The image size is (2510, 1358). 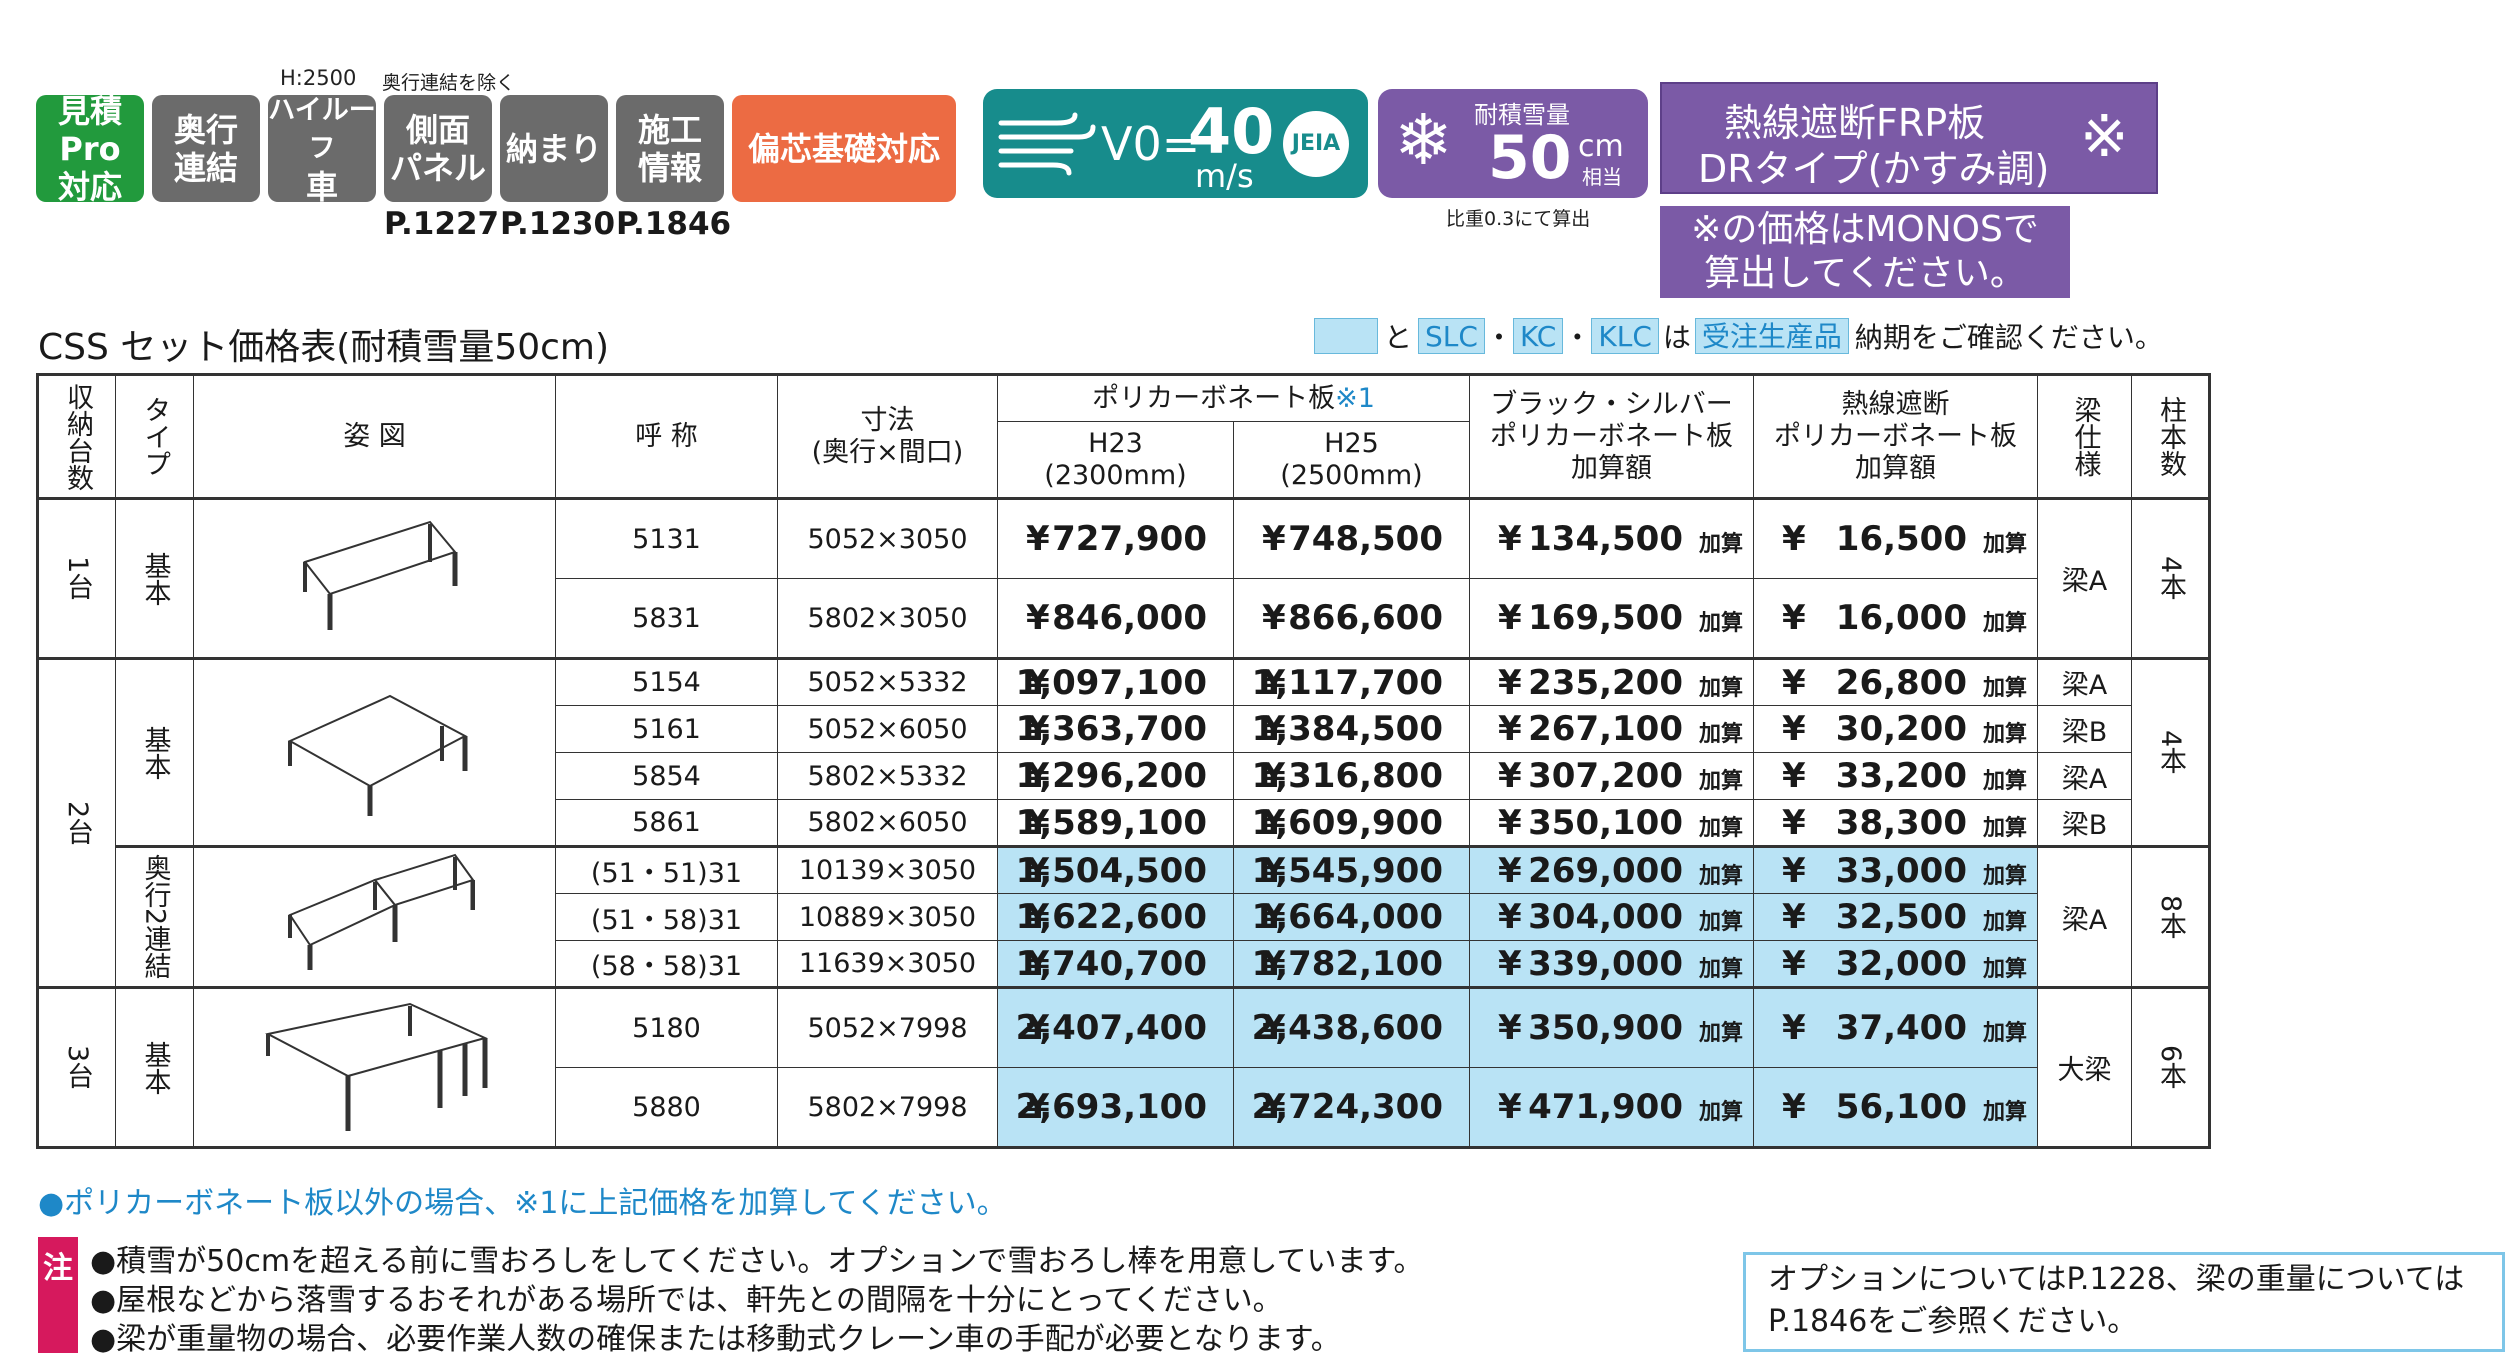 What do you see at coordinates (1351, 869) in the screenshot?
I see `price-h25: ¥1,545,900` at bounding box center [1351, 869].